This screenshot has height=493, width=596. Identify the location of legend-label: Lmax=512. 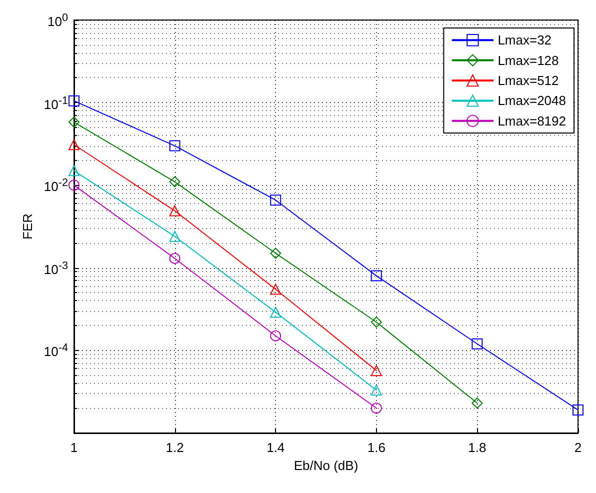
(528, 80).